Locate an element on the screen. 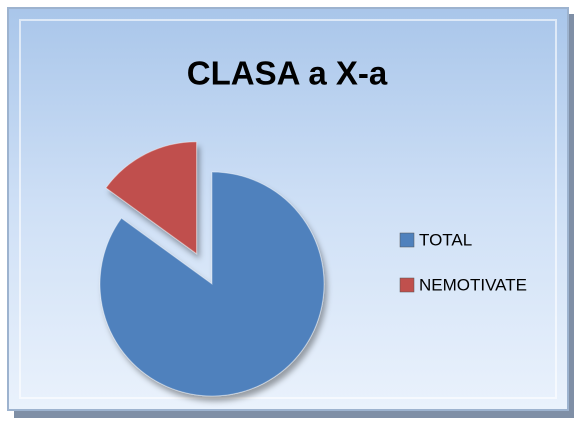 The image size is (577, 422). chart-title: CLASA a X-a is located at coordinates (287, 73).